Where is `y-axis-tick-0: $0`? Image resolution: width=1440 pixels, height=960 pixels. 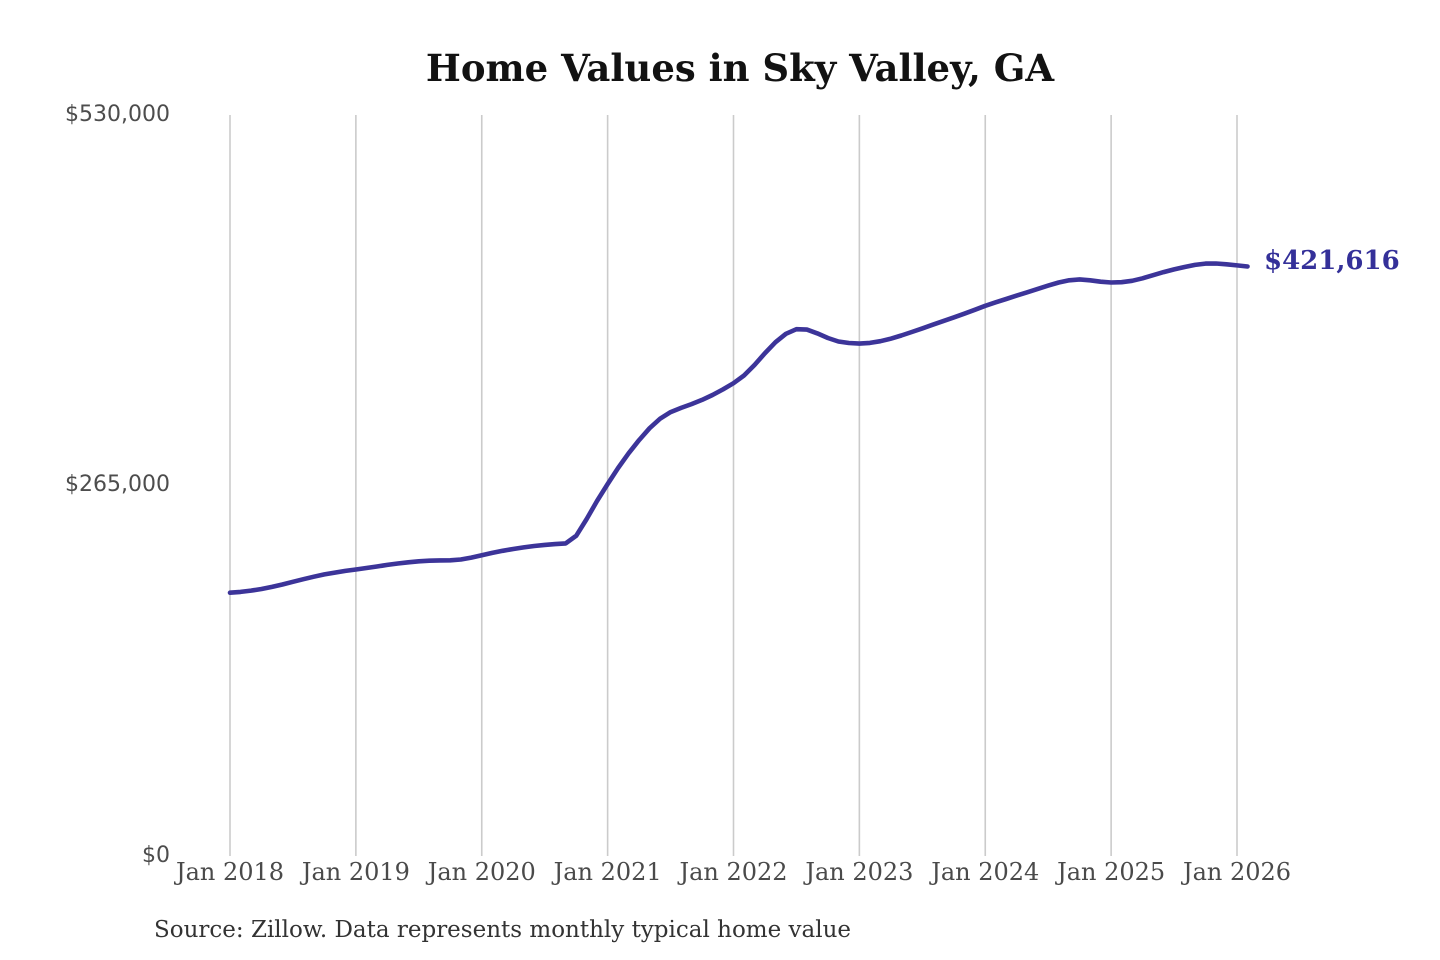
y-axis-tick-0: $0 is located at coordinates (156, 855).